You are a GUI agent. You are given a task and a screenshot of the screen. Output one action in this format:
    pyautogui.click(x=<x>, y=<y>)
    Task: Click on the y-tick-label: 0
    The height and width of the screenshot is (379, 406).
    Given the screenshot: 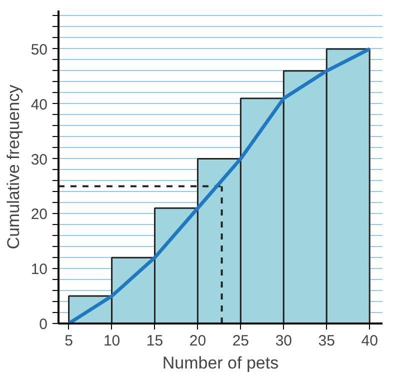 What is the action you would take?
    pyautogui.click(x=43, y=324)
    